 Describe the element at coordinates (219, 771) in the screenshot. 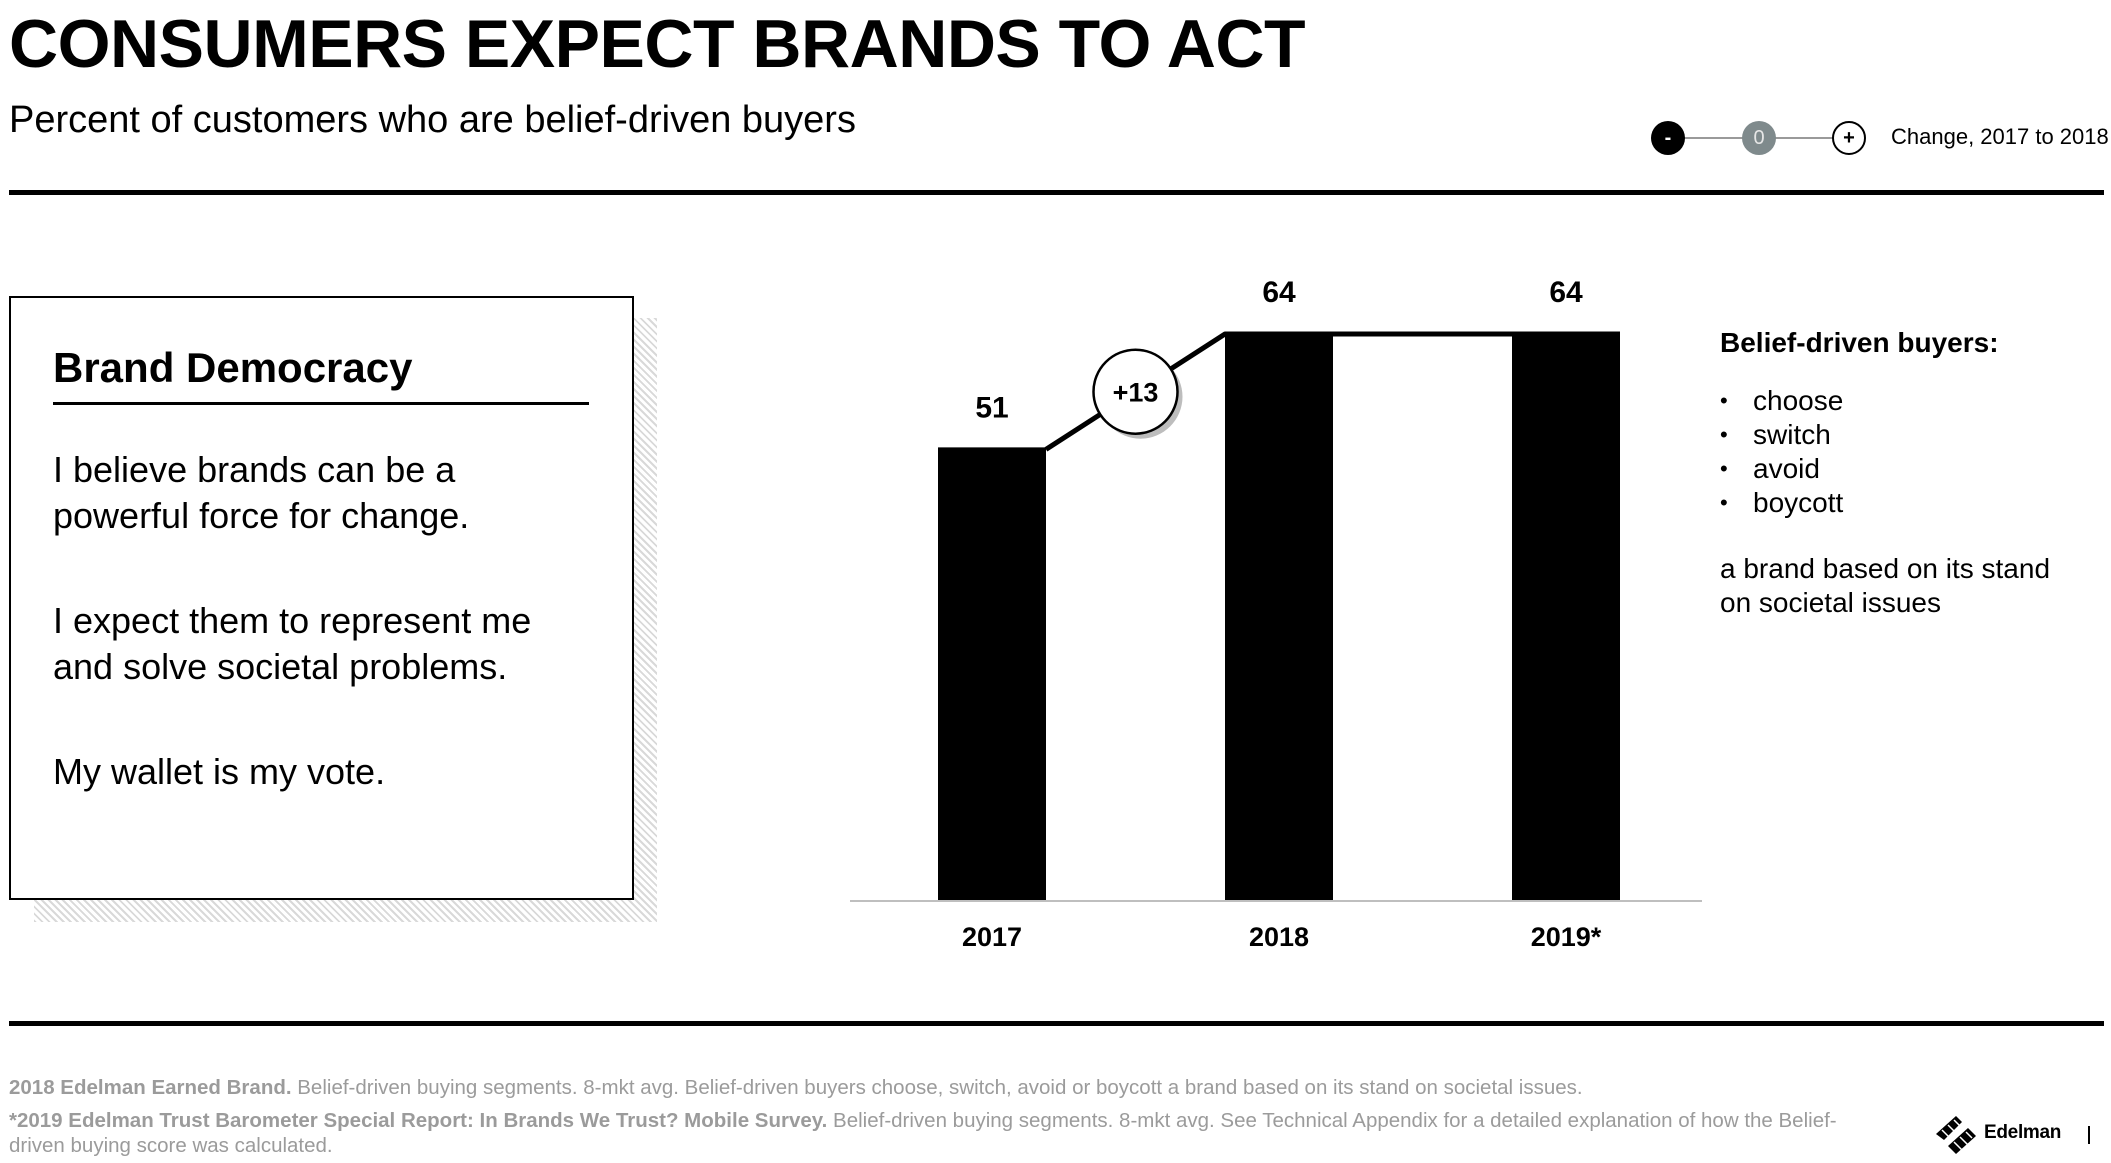

I see `card-statement-3: My wallet is my vote.` at that location.